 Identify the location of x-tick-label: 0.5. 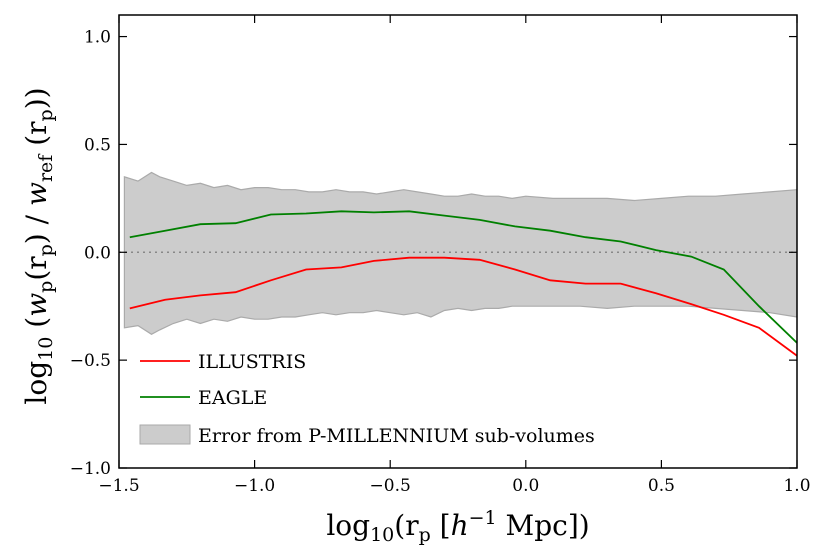
(661, 486).